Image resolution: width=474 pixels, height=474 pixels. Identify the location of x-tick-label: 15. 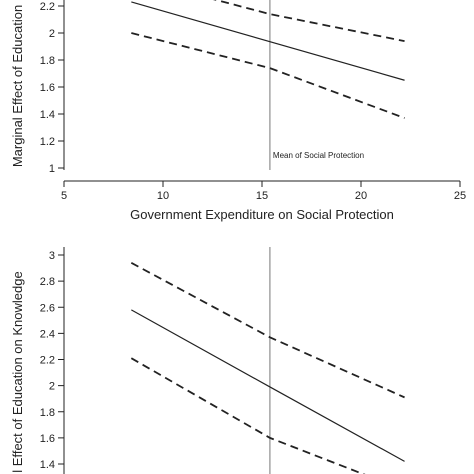
(262, 196).